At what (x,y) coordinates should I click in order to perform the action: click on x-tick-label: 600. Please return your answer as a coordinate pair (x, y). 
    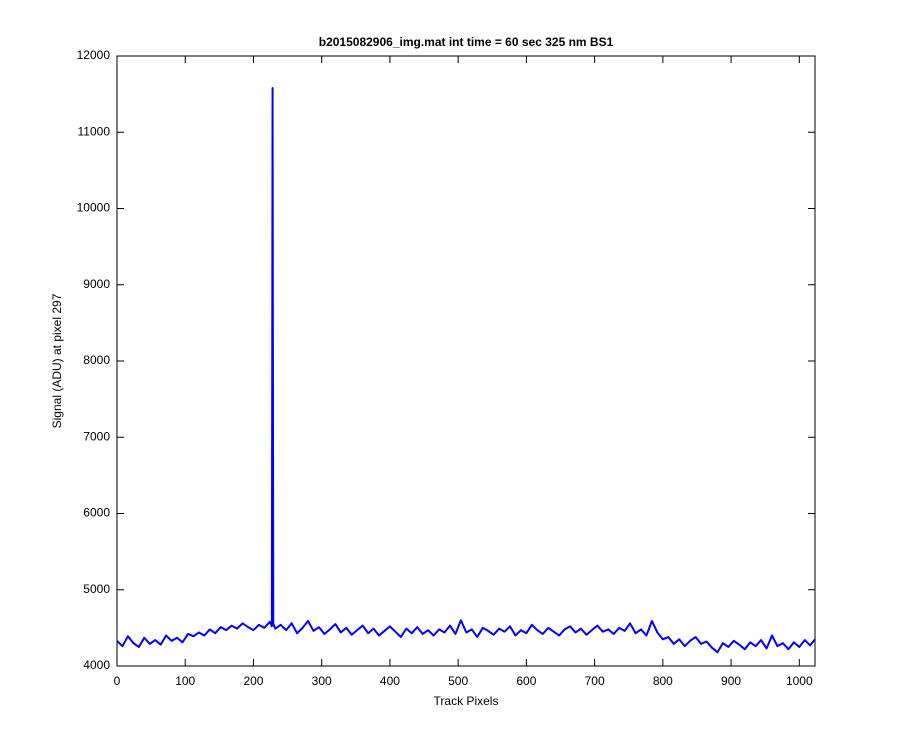
    Looking at the image, I should click on (526, 681).